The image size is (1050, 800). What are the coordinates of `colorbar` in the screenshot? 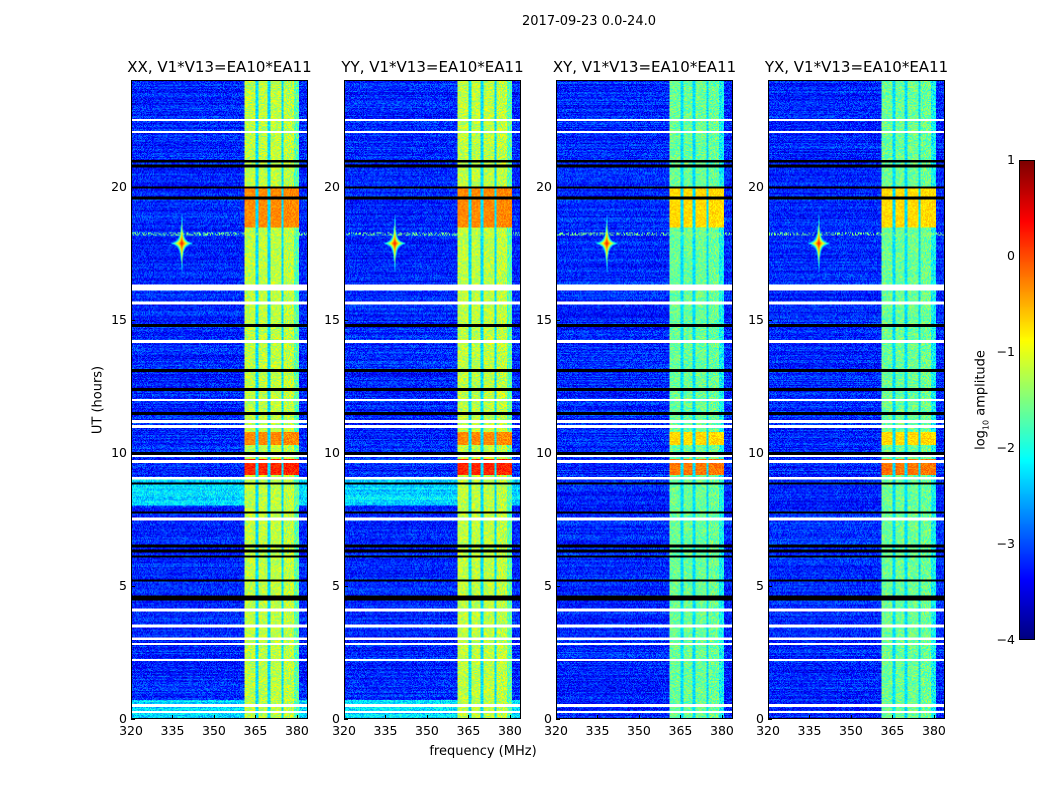 It's located at (1027, 400).